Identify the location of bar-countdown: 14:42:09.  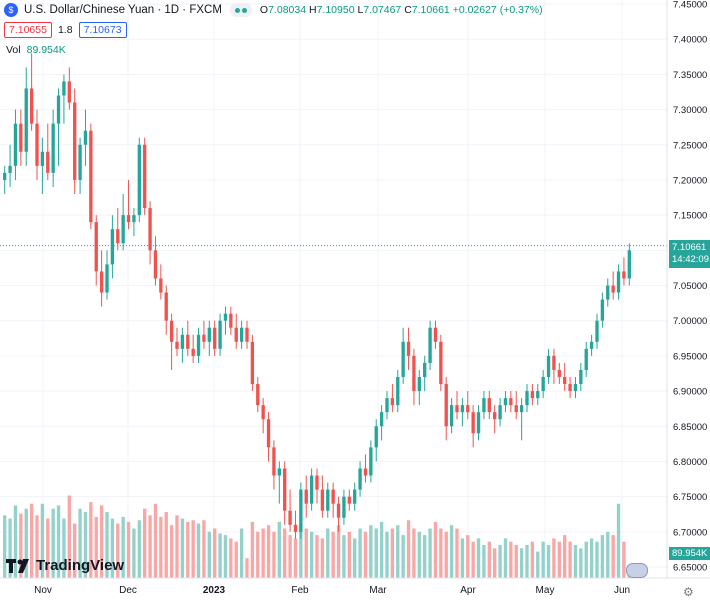
(690, 259).